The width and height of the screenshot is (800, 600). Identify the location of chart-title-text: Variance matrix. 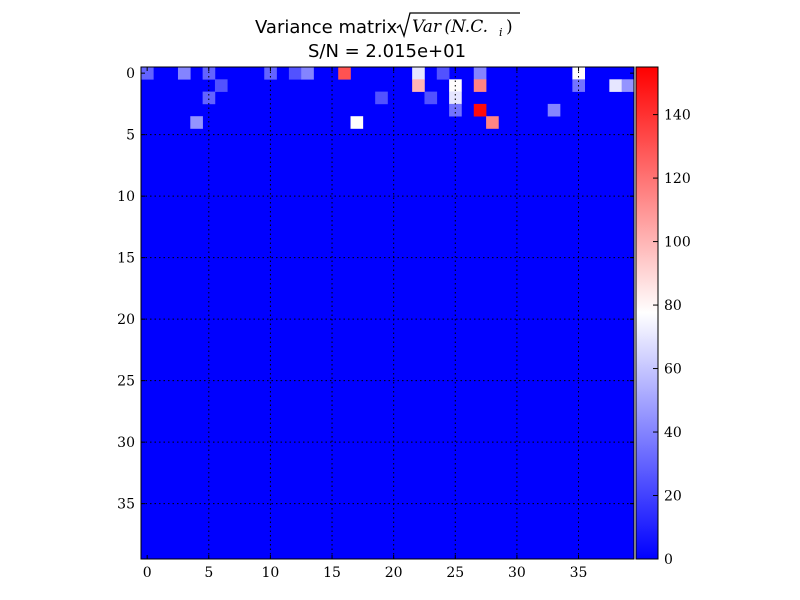
(326, 27).